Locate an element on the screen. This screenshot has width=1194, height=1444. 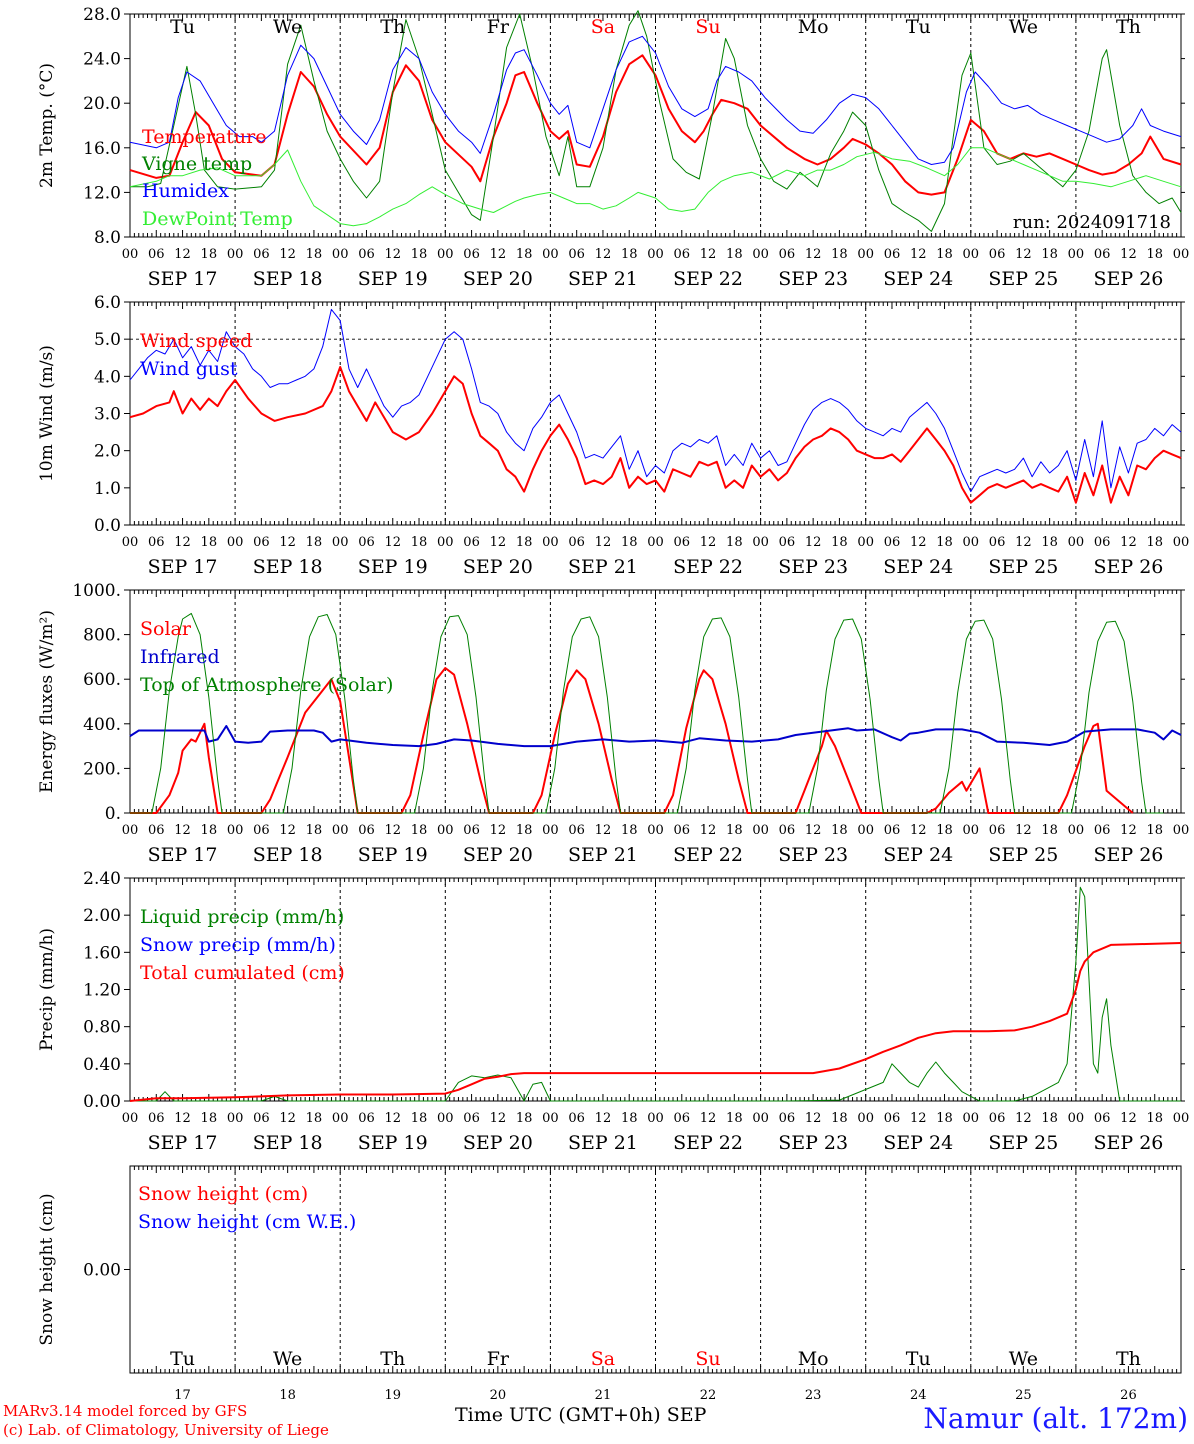
weekday-label: We is located at coordinates (1023, 27).